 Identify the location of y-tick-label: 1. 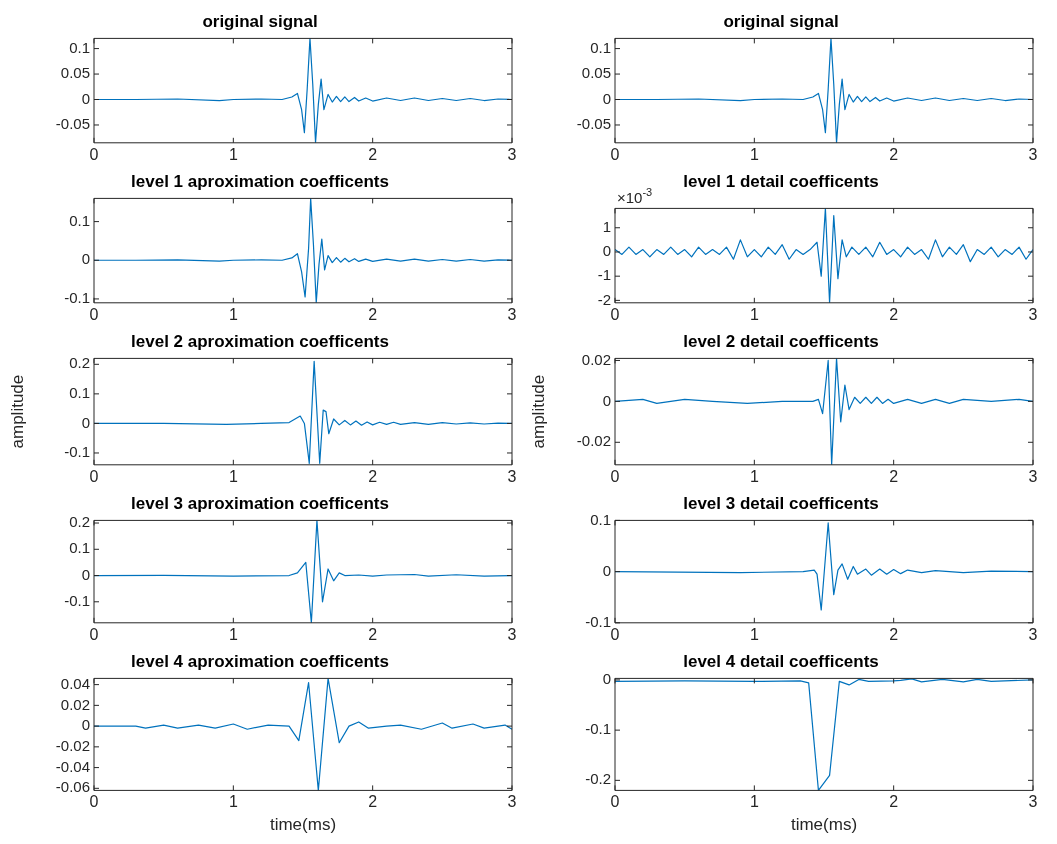
(606, 226).